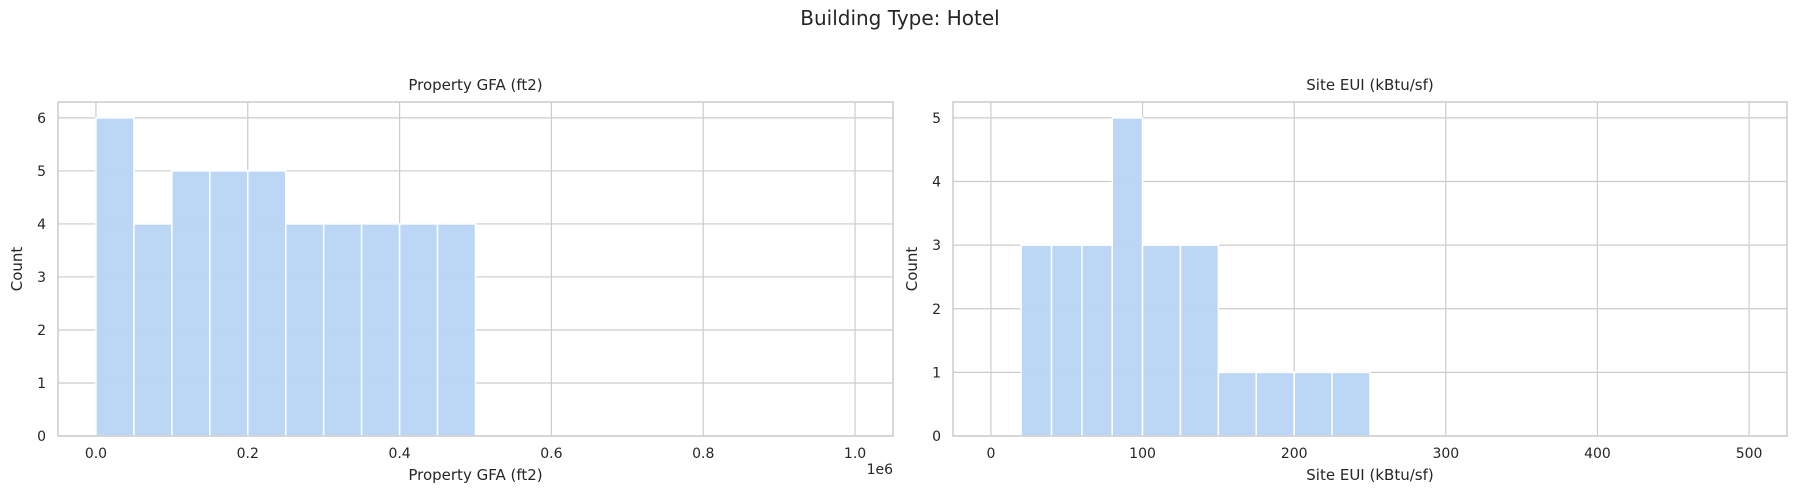  I want to click on x-tick-label: 1.0, so click(855, 454).